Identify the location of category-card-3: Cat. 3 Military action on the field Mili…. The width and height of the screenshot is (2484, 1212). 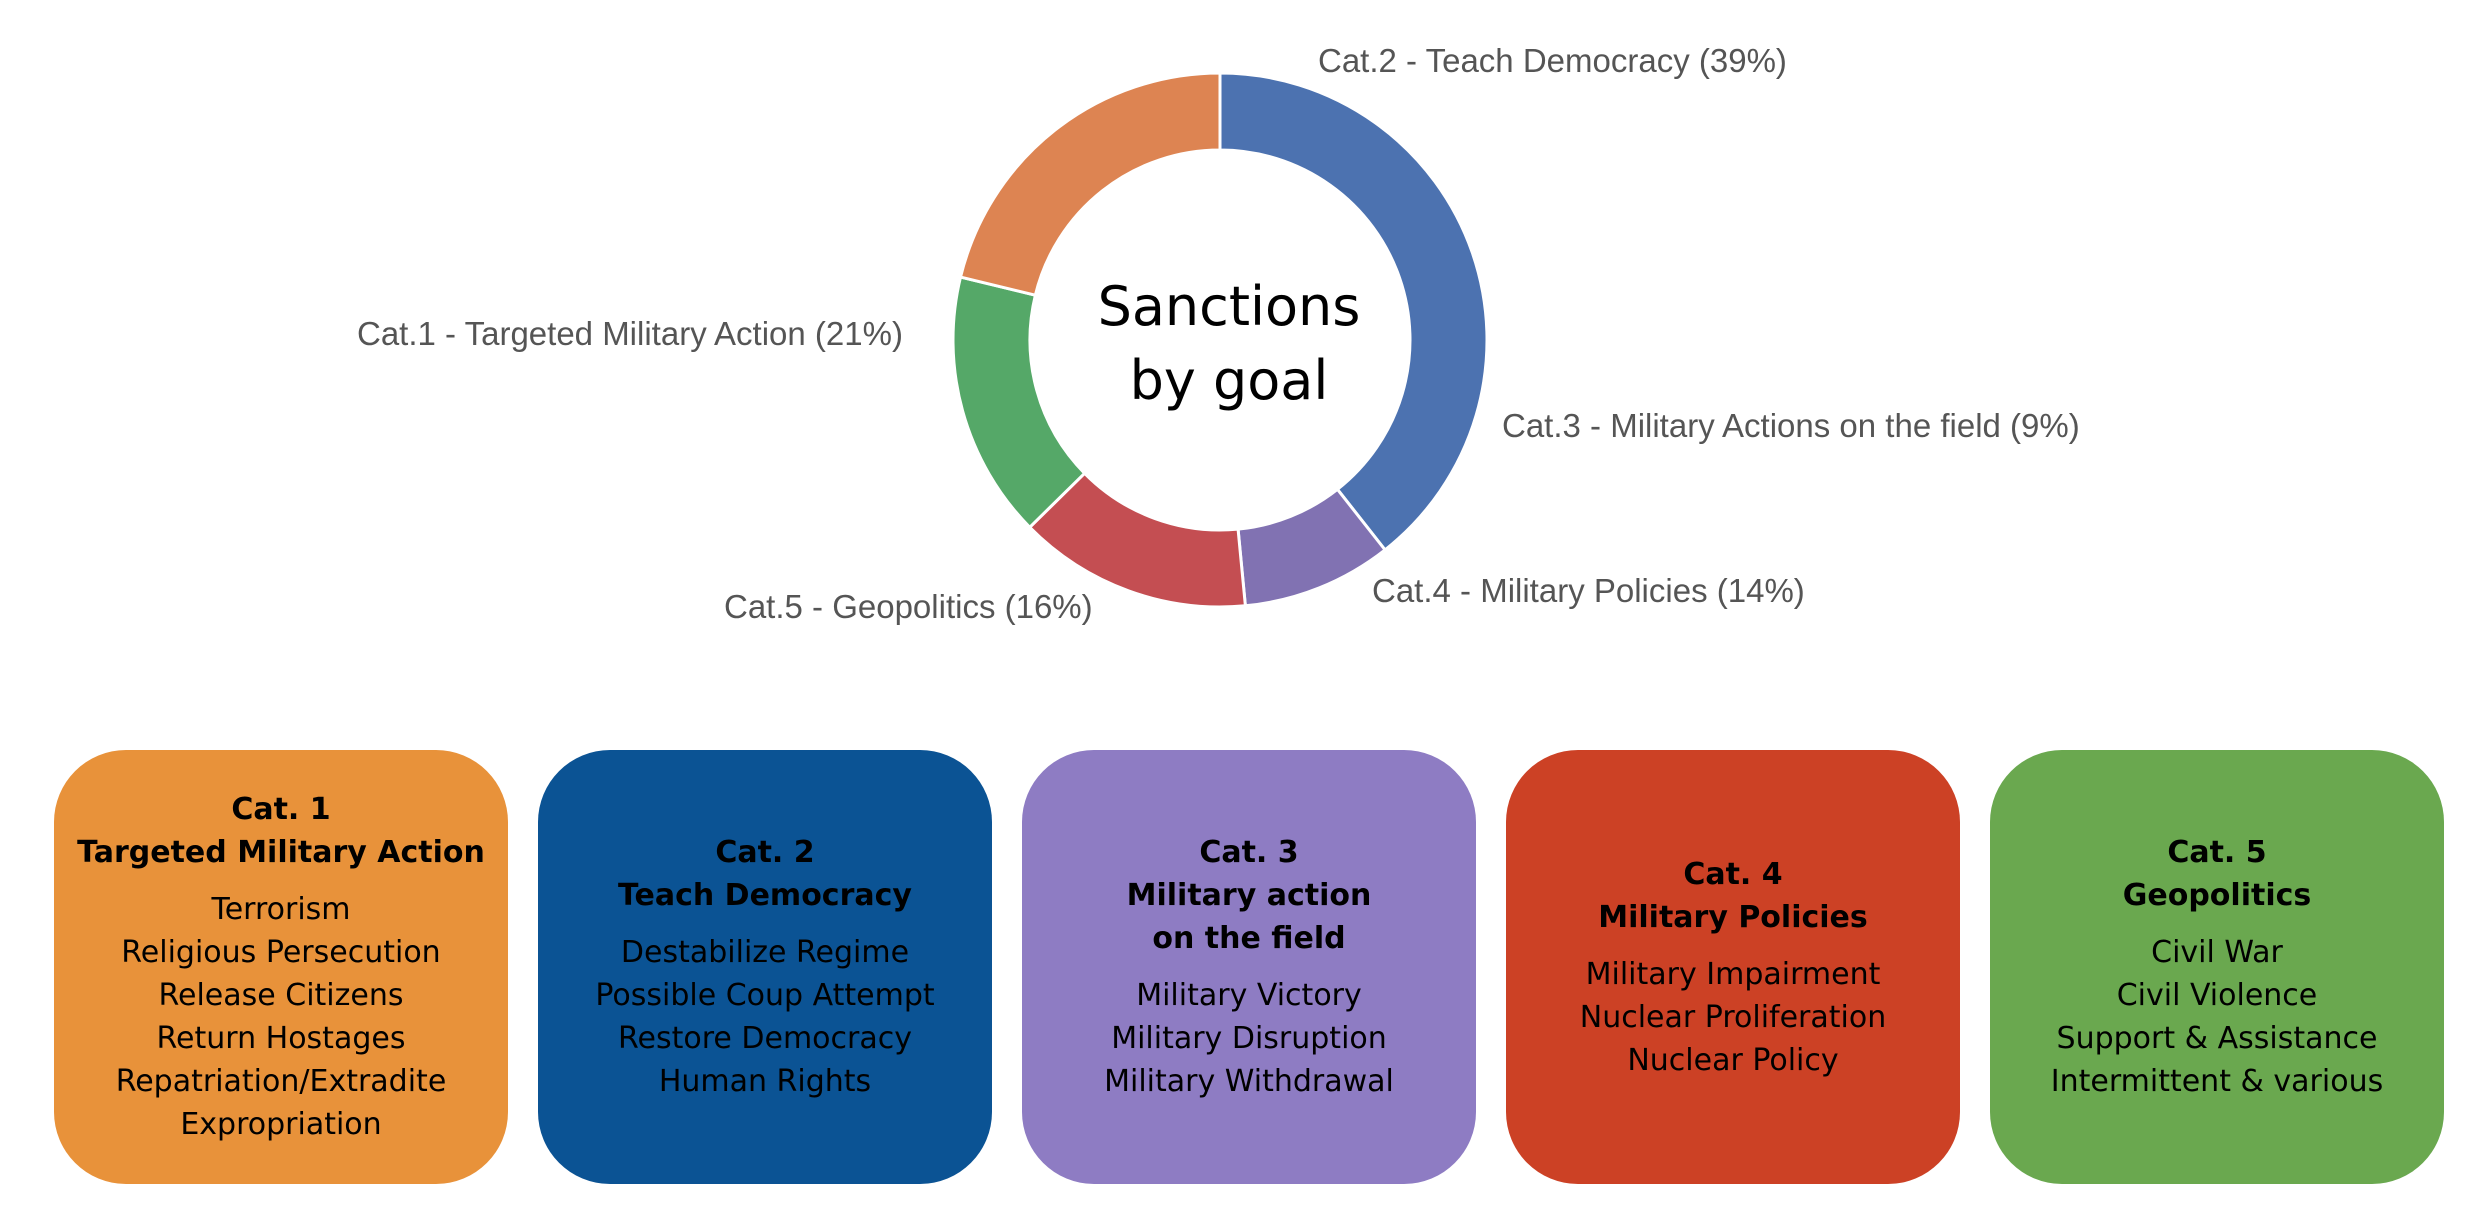
(1249, 967).